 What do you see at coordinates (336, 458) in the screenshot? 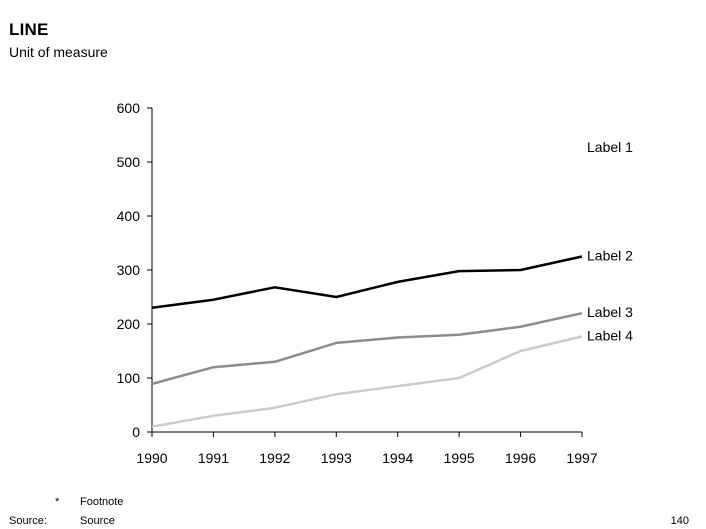
I see `x-tick-label: 1993` at bounding box center [336, 458].